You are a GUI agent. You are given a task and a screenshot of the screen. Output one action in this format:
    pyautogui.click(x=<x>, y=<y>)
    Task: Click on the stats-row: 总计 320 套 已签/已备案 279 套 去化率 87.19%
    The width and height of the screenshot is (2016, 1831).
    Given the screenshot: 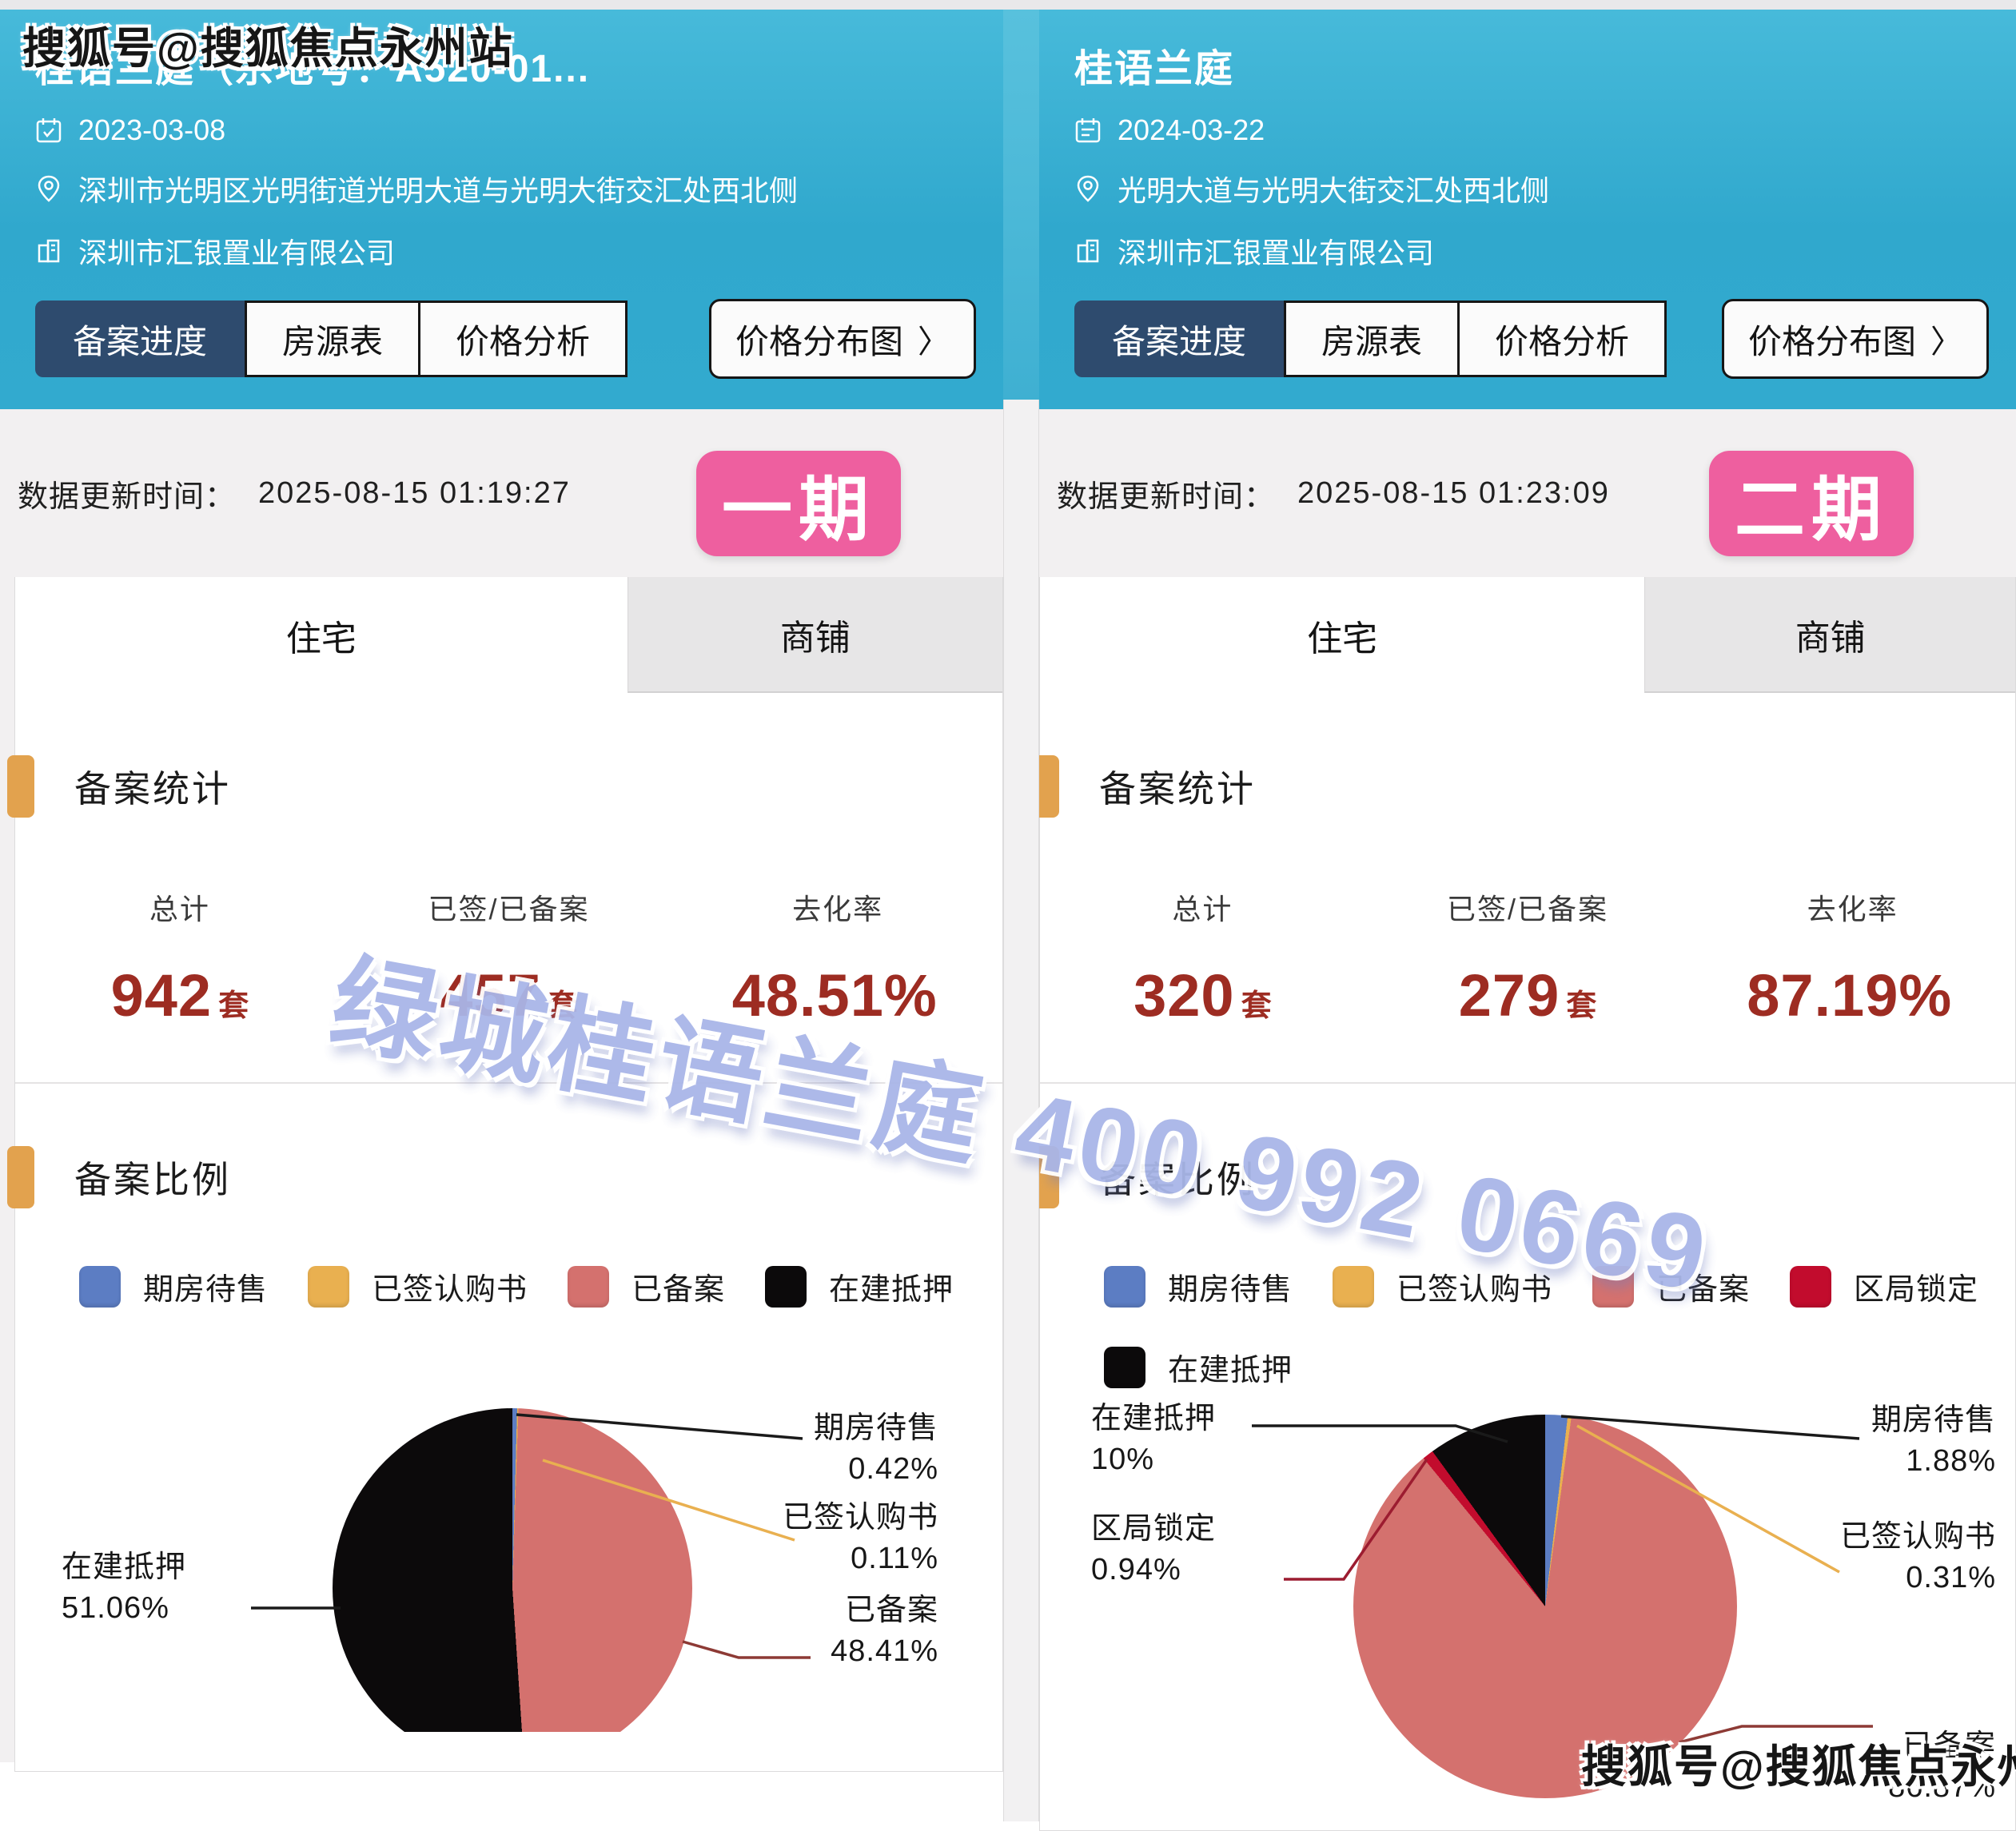 What is the action you would take?
    pyautogui.click(x=1527, y=957)
    